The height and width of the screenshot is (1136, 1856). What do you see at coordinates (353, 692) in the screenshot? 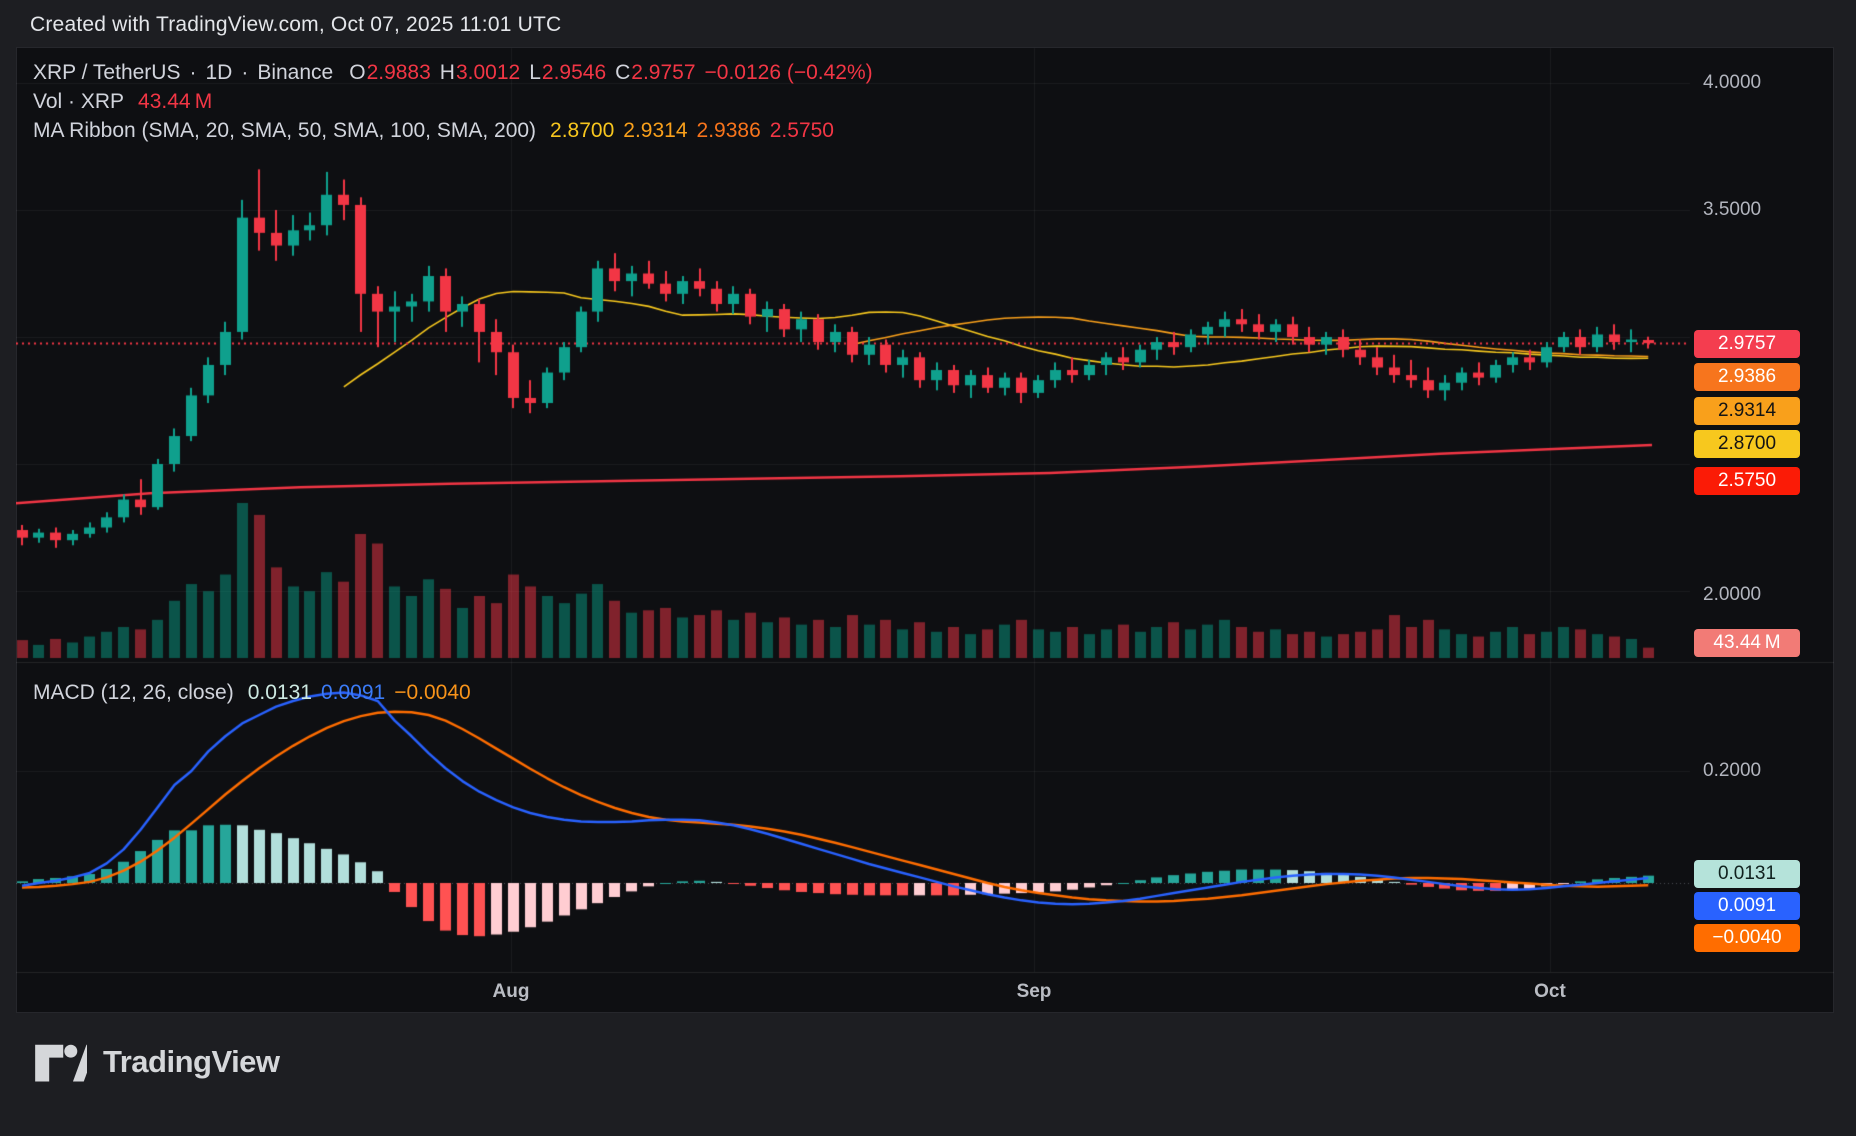
I see `macd-value: 0.0091` at bounding box center [353, 692].